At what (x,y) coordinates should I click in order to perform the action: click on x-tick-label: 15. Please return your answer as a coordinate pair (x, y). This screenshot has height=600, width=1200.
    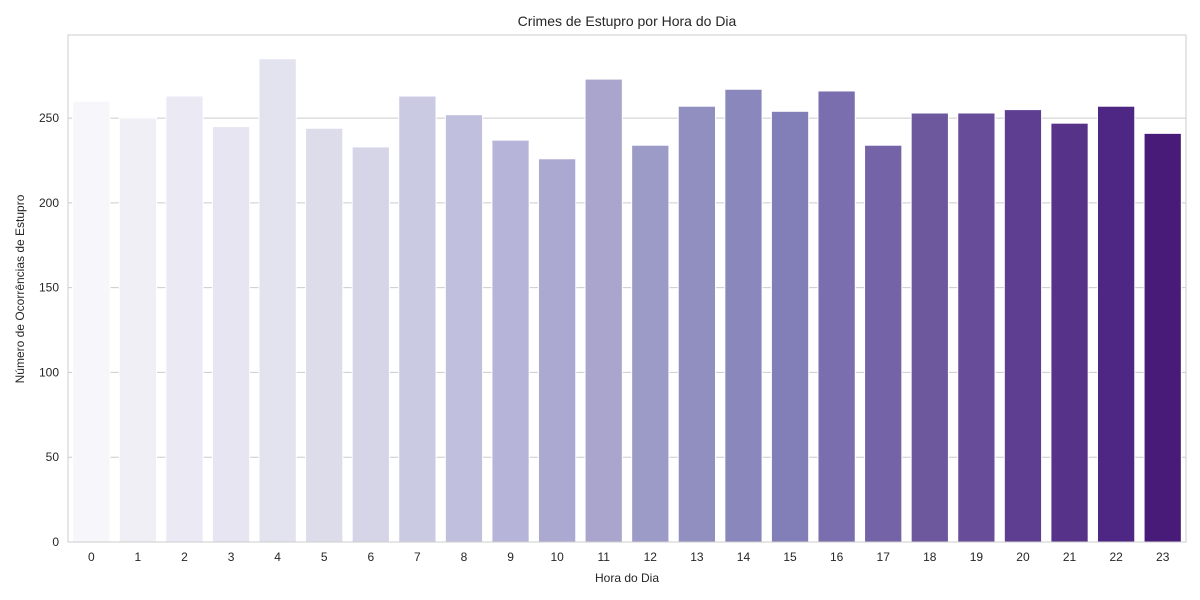
    Looking at the image, I should click on (790, 557).